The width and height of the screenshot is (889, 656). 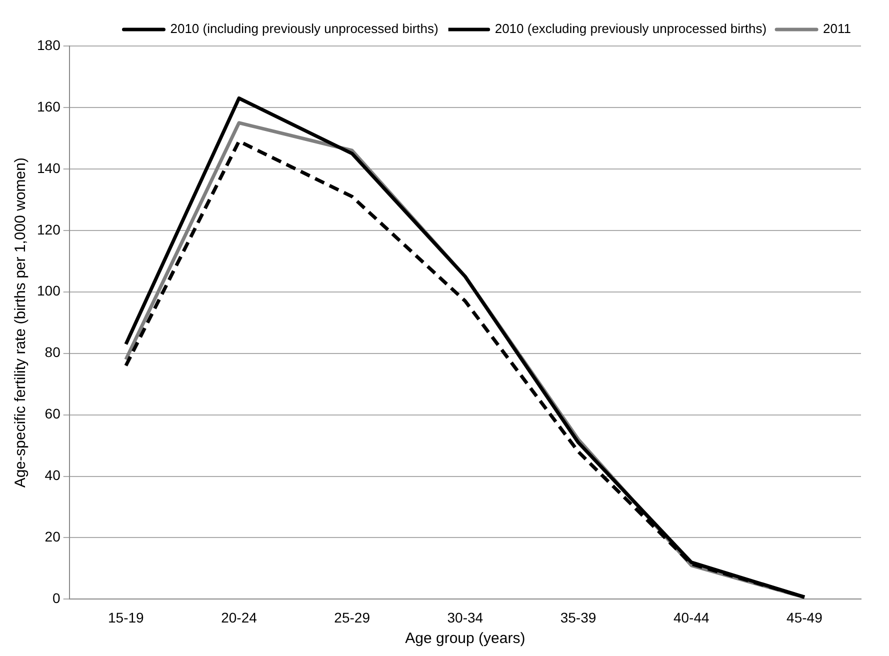 What do you see at coordinates (630, 28) in the screenshot?
I see `legend-label: 2010 (excluding previously unprocessed births)` at bounding box center [630, 28].